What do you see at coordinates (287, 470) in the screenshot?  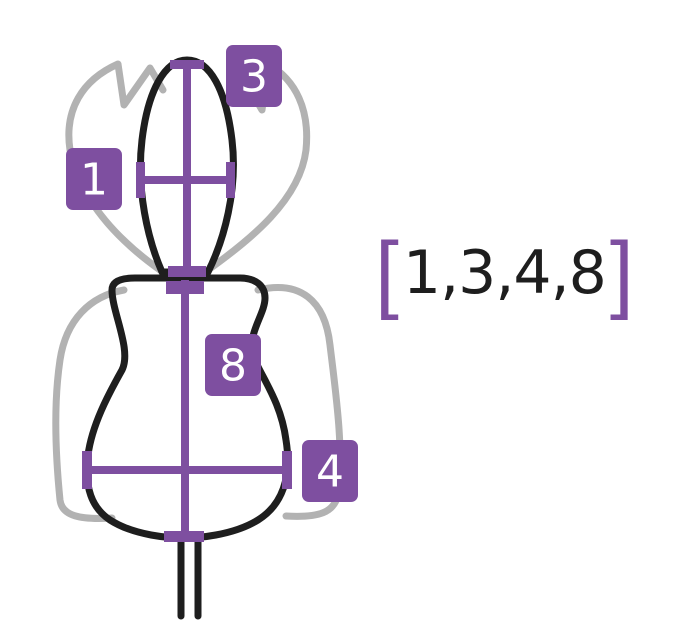 I see `measure-4-right-cap` at bounding box center [287, 470].